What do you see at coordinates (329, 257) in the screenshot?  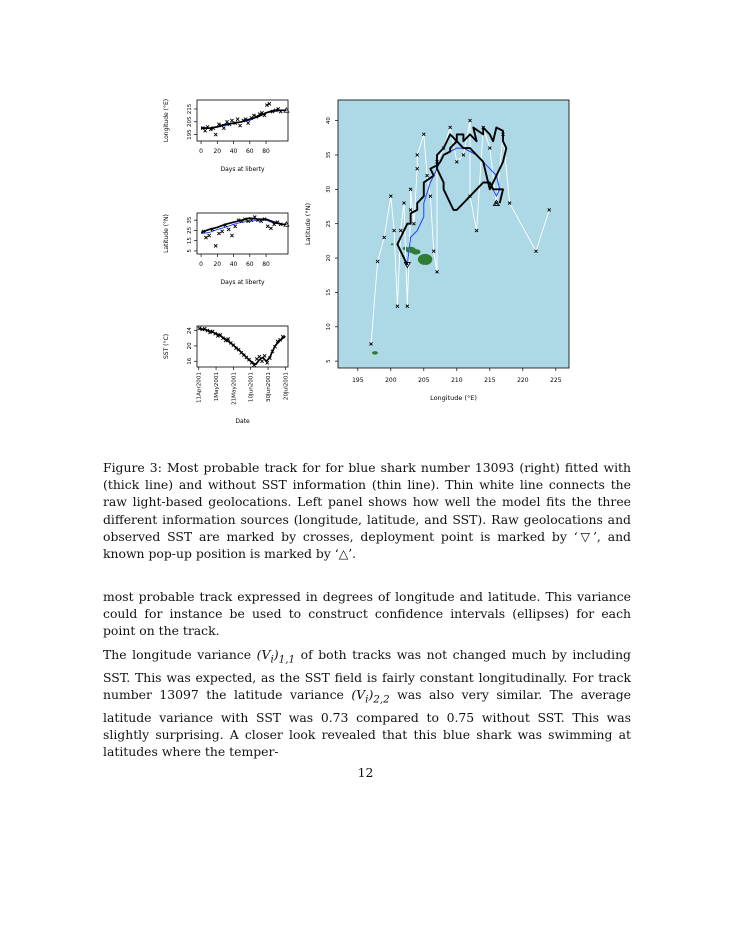 I see `map-ytick-label: 20` at bounding box center [329, 257].